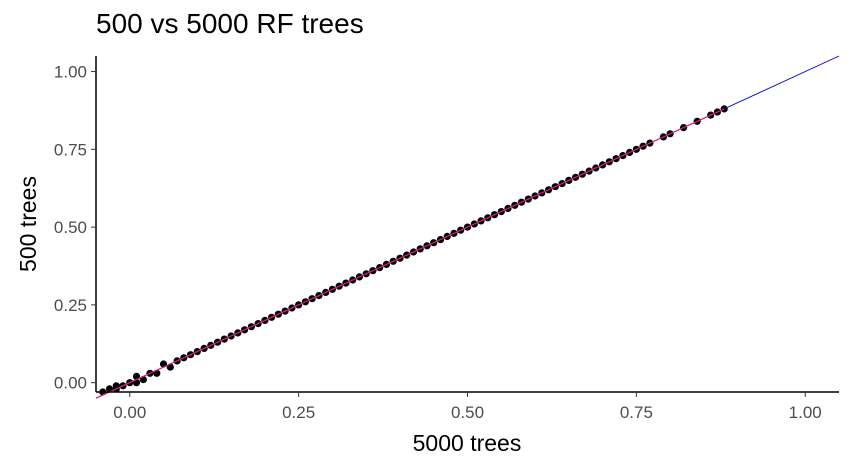  I want to click on chart-title: 500 vs 5000 RF trees, so click(230, 23).